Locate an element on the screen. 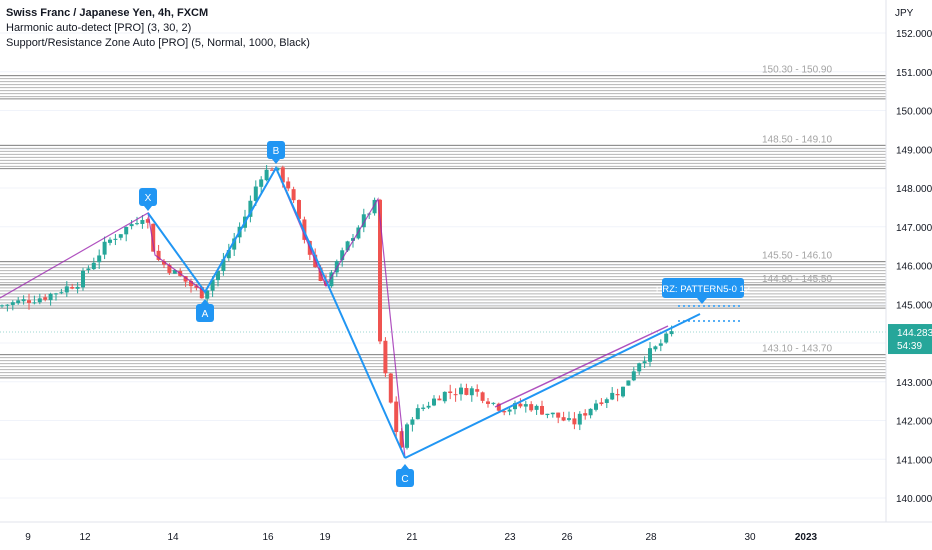 The height and width of the screenshot is (550, 932). pattern-point-x: X is located at coordinates (148, 199).